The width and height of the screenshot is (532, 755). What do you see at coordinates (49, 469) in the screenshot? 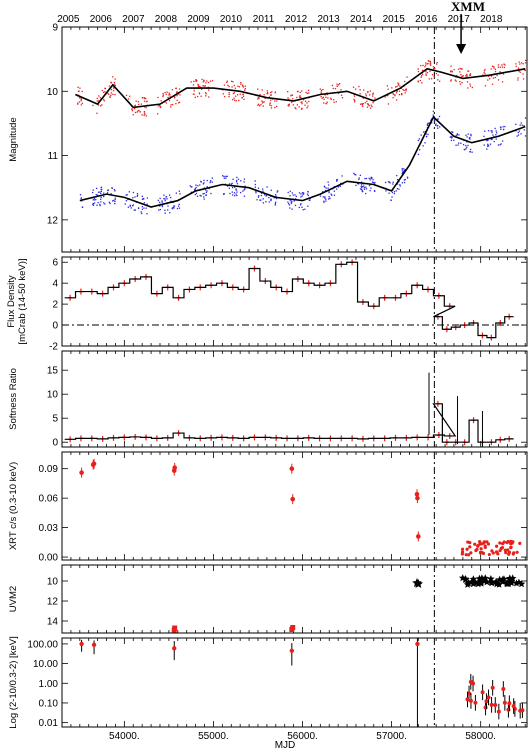
I see `y-tick-label: 0.09` at bounding box center [49, 469].